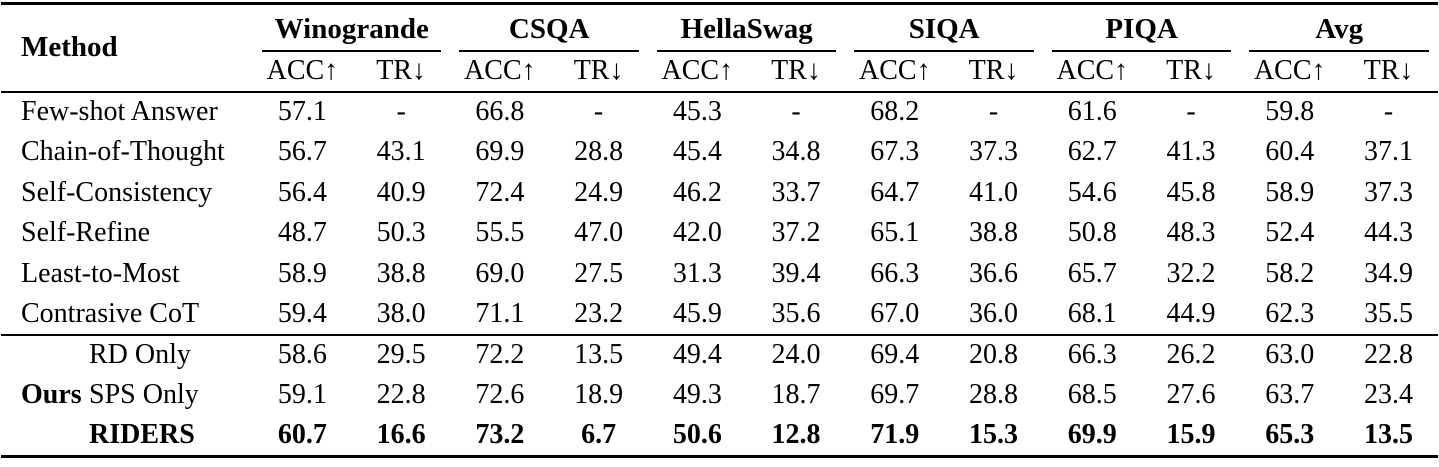 Image resolution: width=1439 pixels, height=467 pixels. I want to click on acc-cell: 62.7, so click(1092, 152).